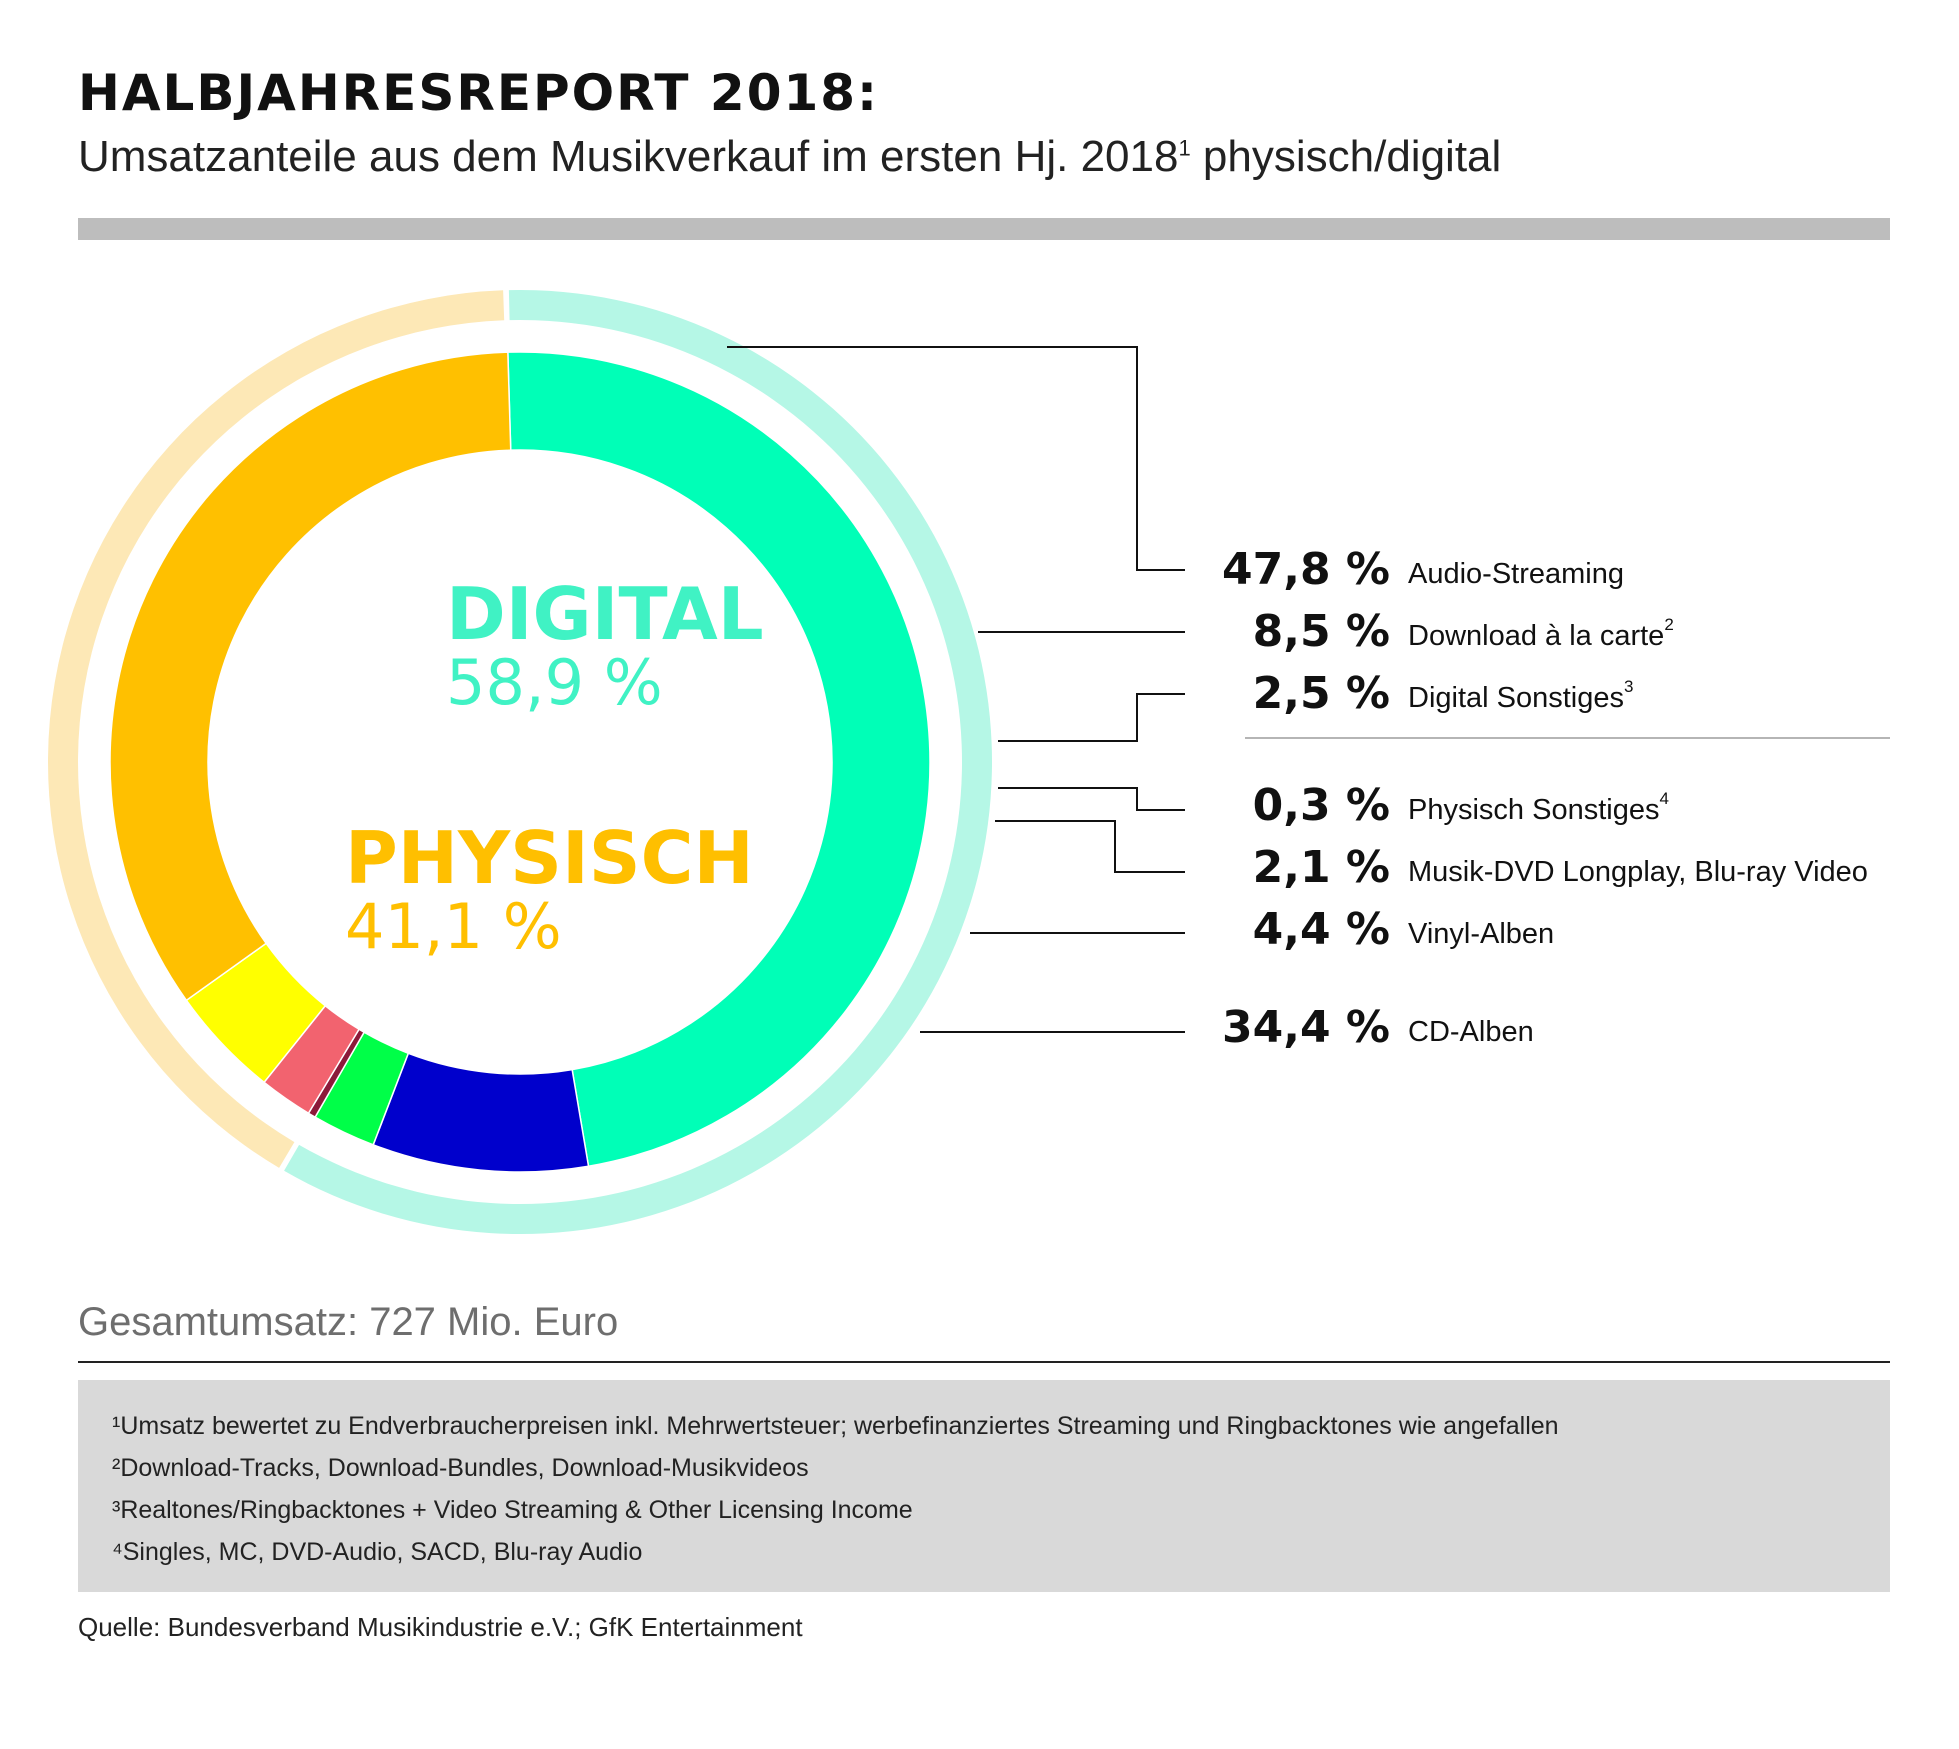  What do you see at coordinates (310, 676) in the screenshot?
I see `slice-cd-alben` at bounding box center [310, 676].